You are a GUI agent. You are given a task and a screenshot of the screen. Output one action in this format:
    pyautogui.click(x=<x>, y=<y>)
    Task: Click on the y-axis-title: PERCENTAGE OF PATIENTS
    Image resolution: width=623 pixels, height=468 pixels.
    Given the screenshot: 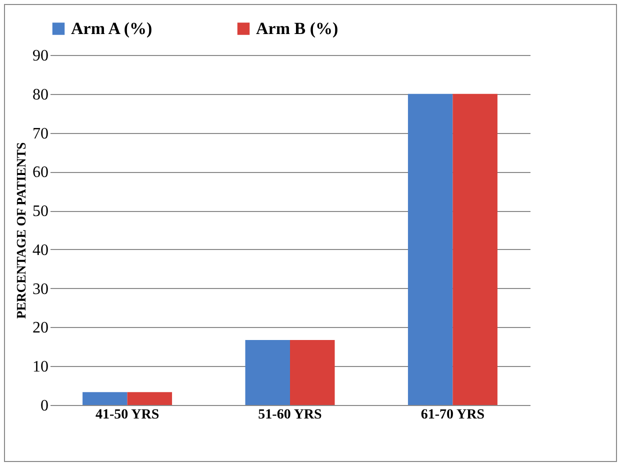 What is the action you would take?
    pyautogui.click(x=21, y=230)
    